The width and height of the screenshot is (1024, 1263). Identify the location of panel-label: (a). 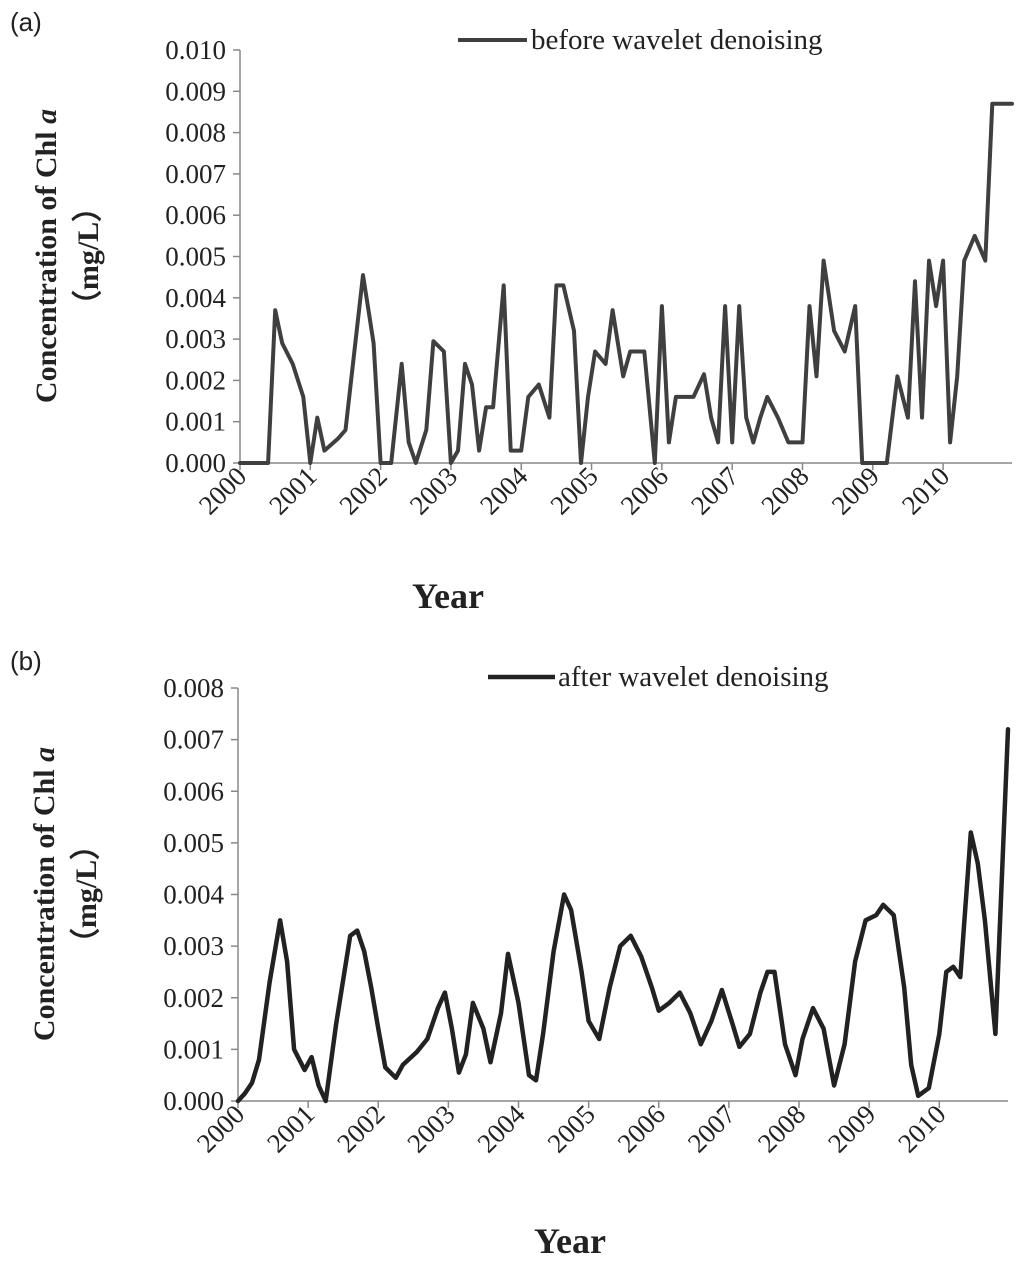
(26, 22).